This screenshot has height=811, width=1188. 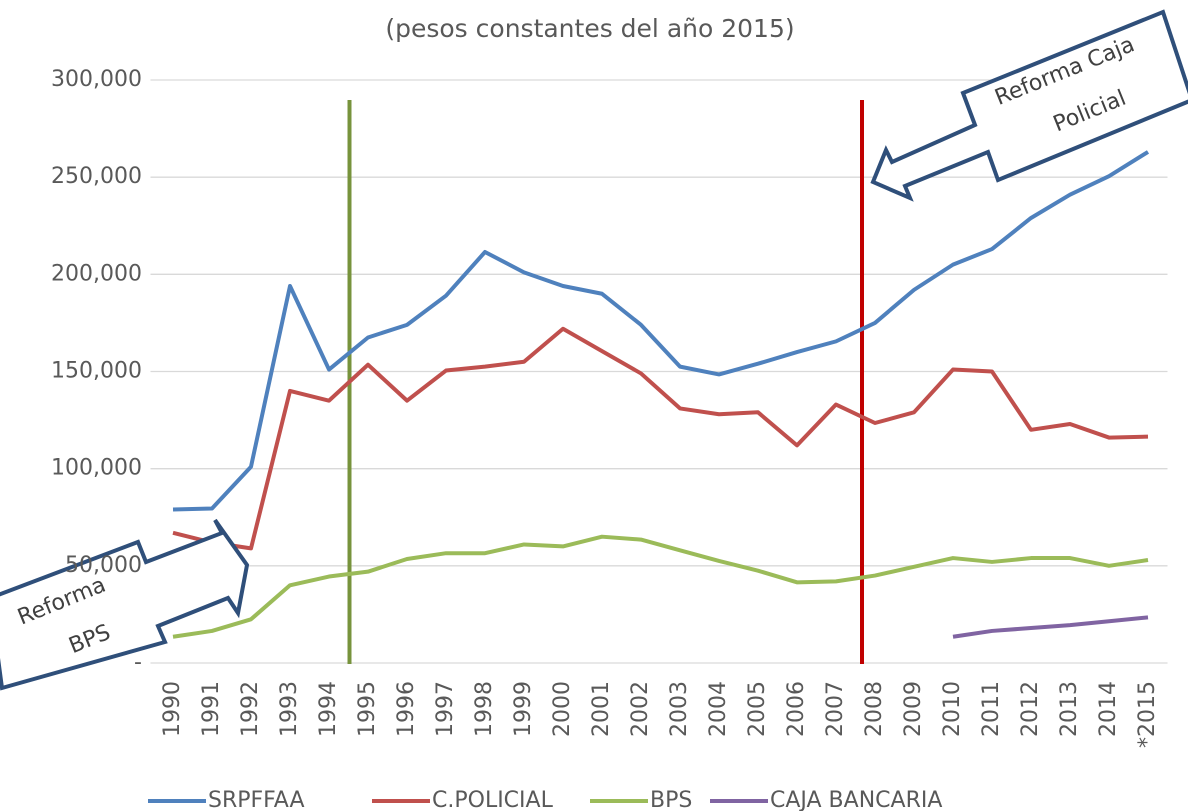 What do you see at coordinates (991, 709) in the screenshot?
I see `x-tick-label: 2011` at bounding box center [991, 709].